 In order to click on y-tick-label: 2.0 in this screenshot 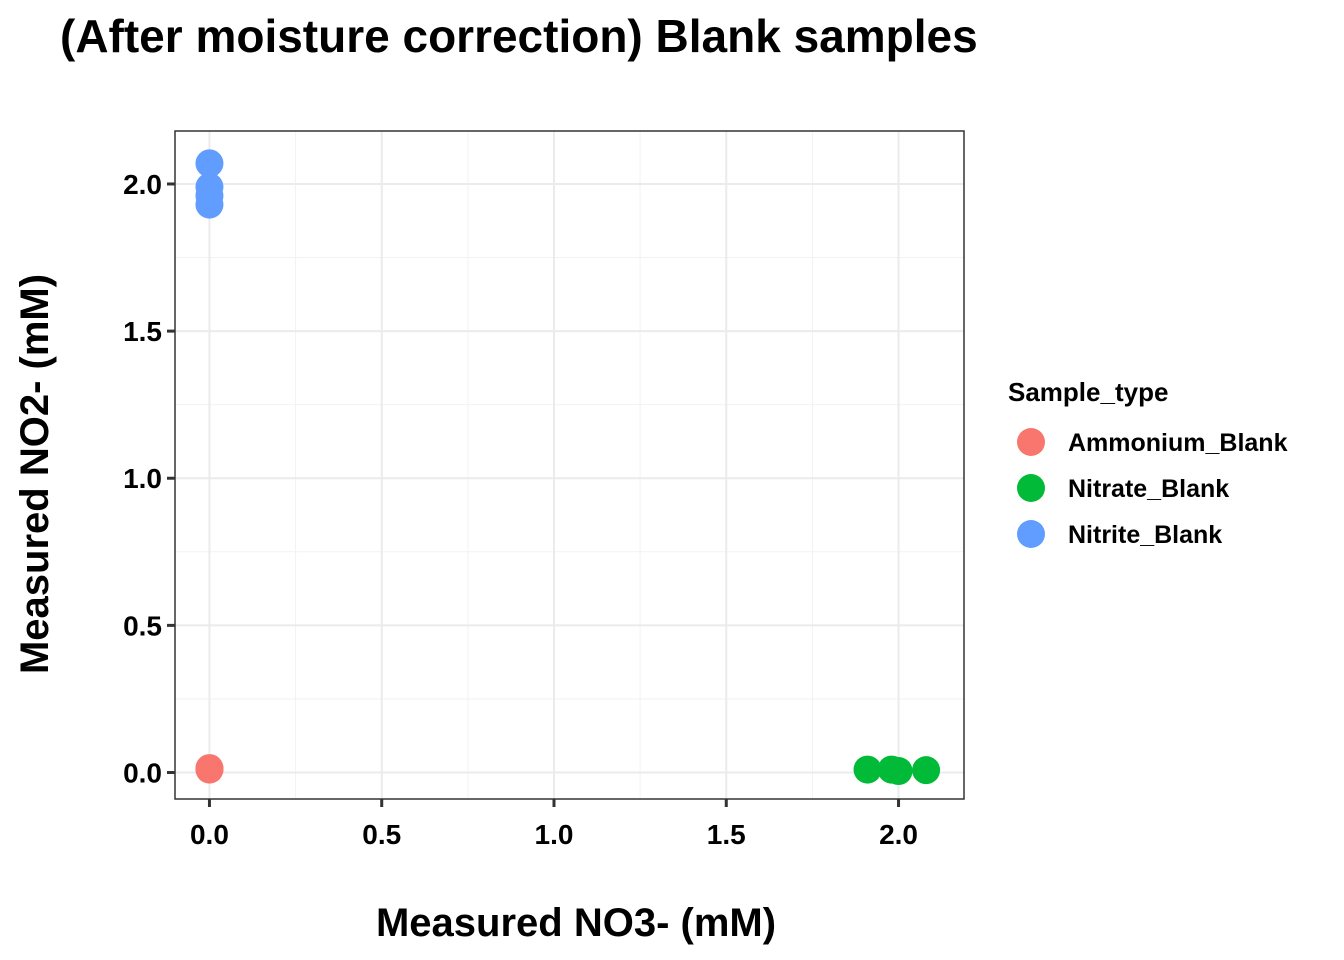, I will do `click(142, 184)`.